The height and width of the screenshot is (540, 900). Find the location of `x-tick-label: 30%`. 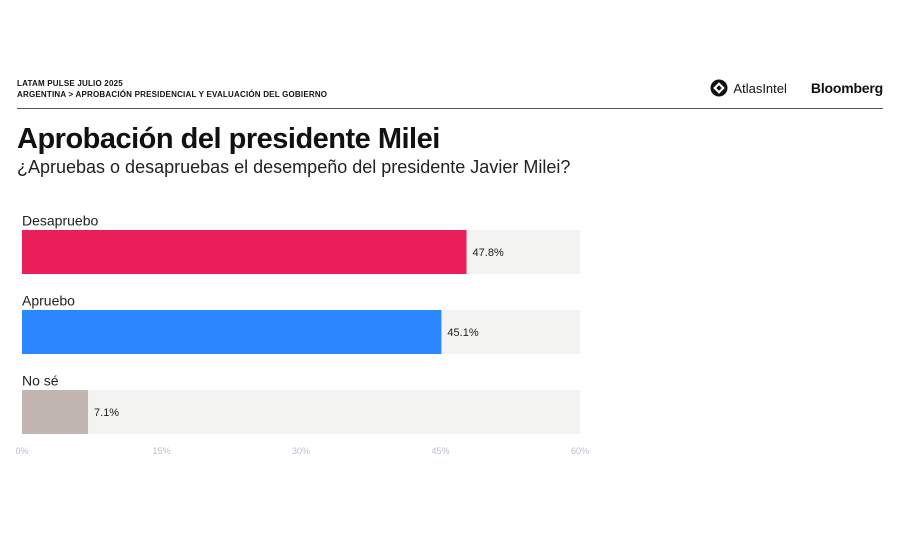

x-tick-label: 30% is located at coordinates (301, 451).